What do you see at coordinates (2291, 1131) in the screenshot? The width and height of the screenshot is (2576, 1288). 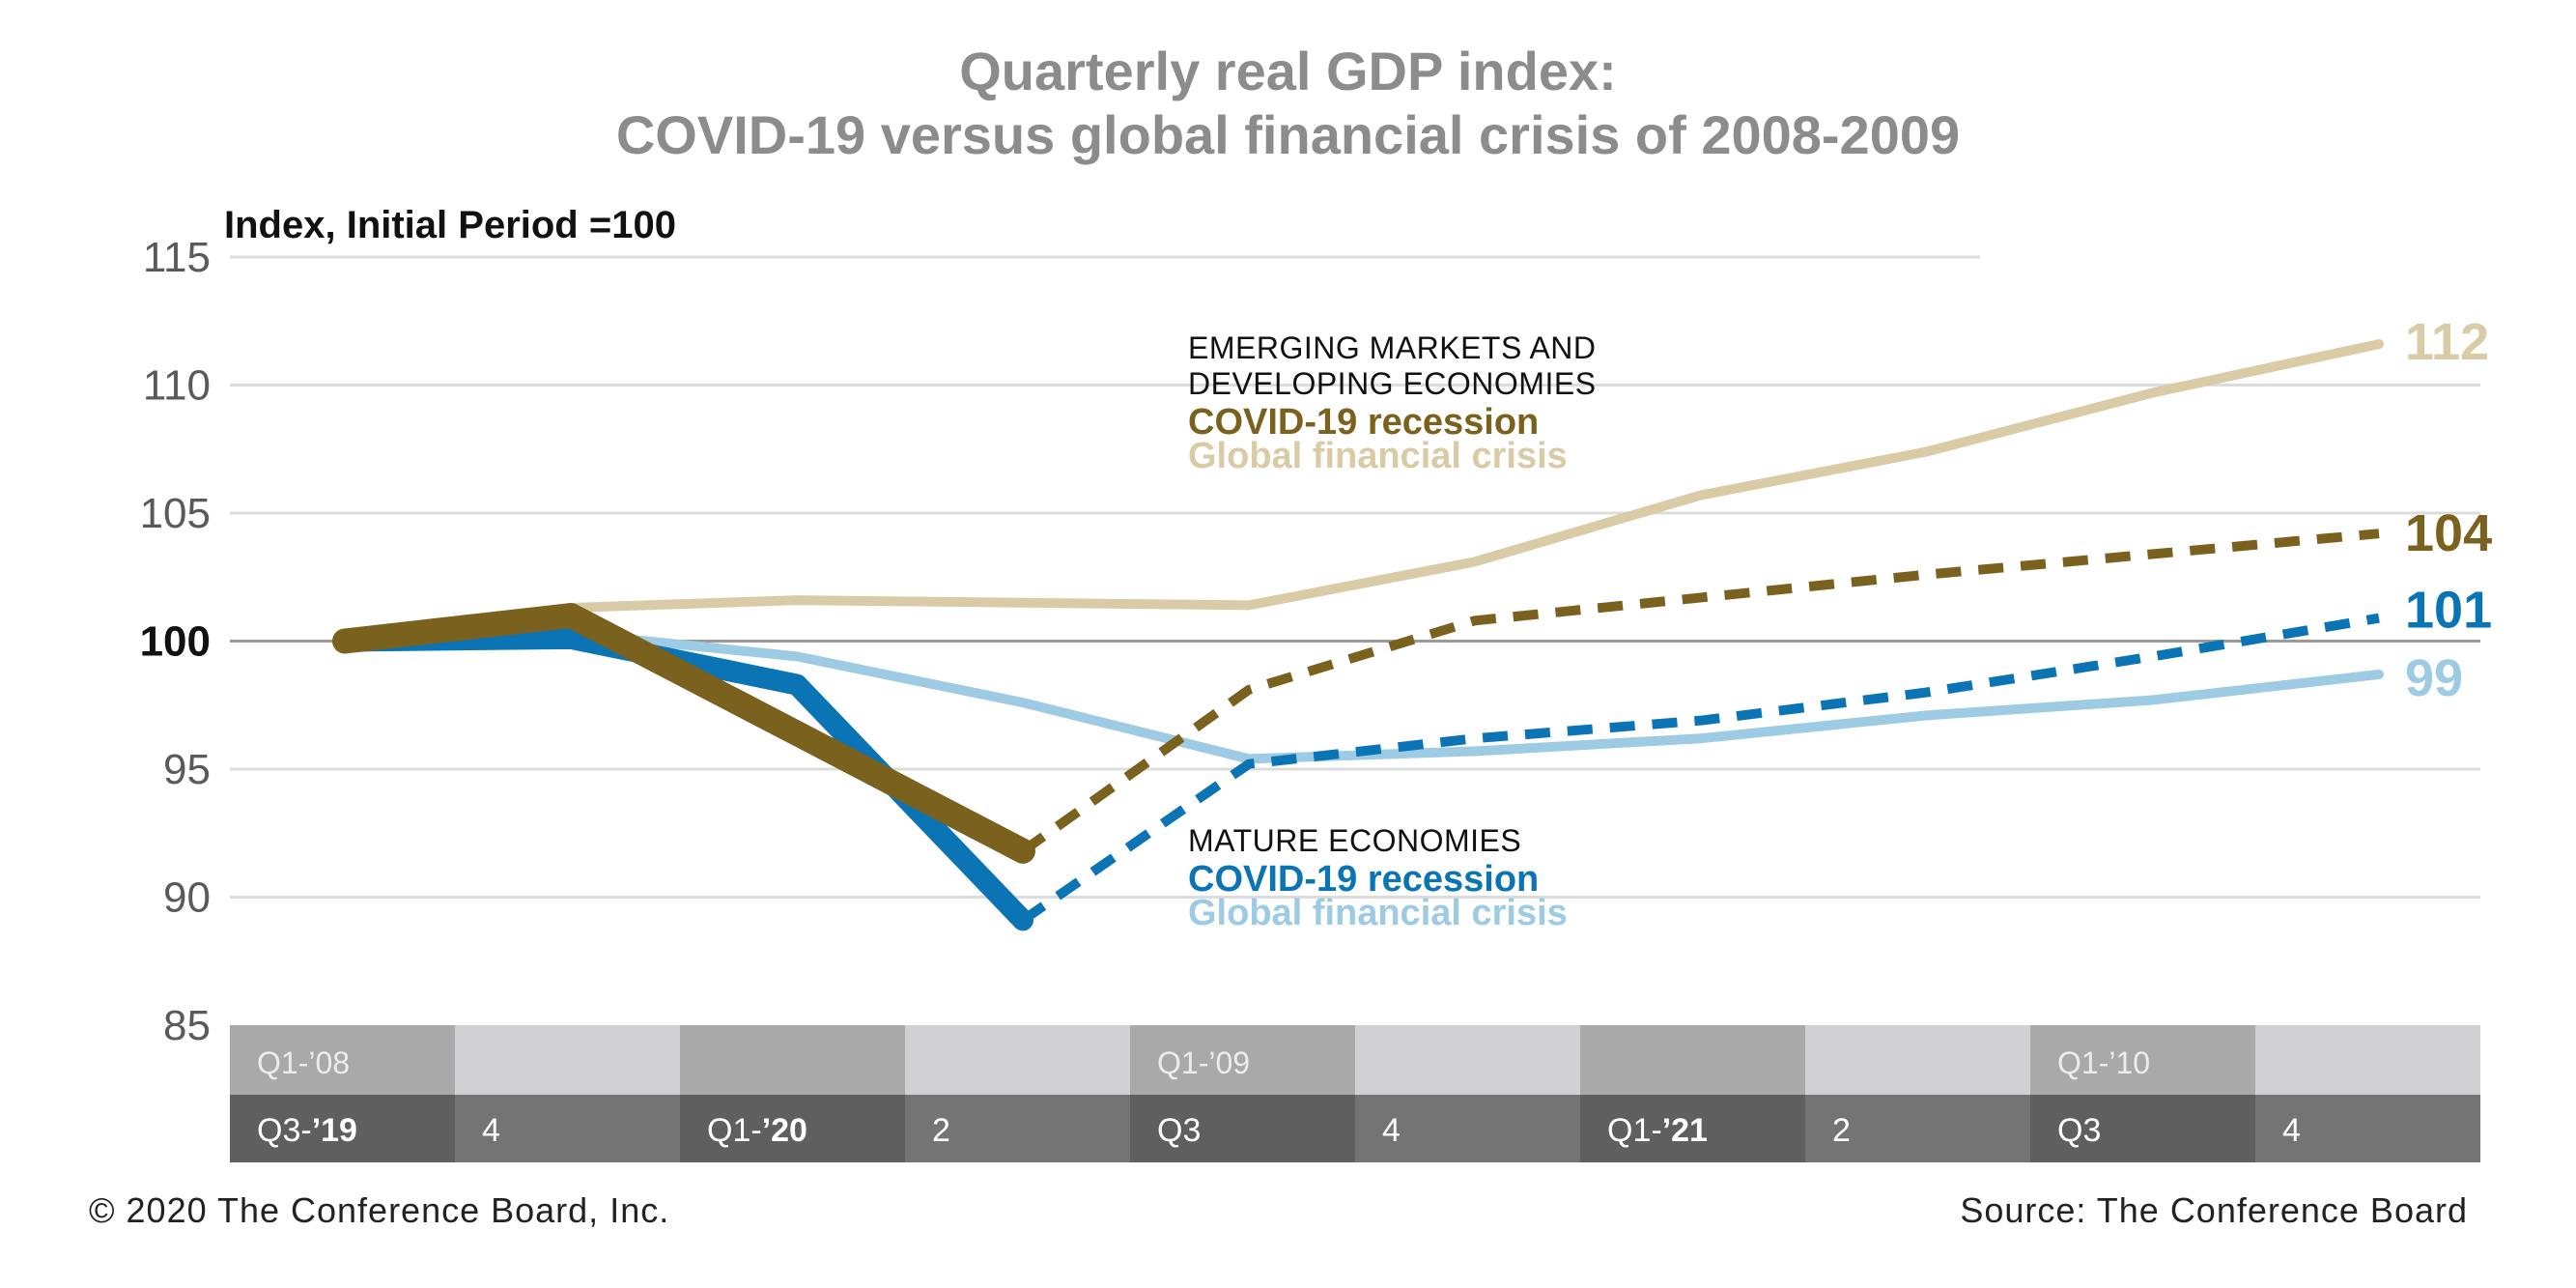 I see `x-tick-covid-9: 4` at bounding box center [2291, 1131].